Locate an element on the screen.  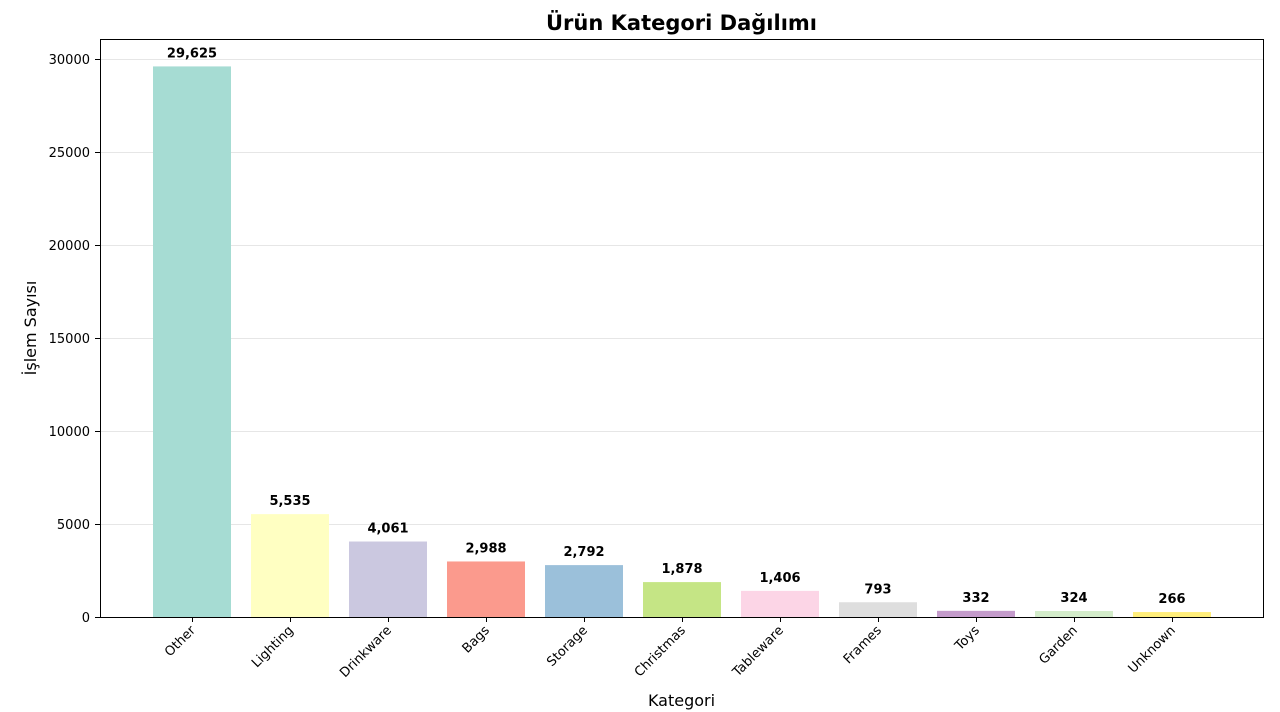
x-tick-label: Storage is located at coordinates (567, 646).